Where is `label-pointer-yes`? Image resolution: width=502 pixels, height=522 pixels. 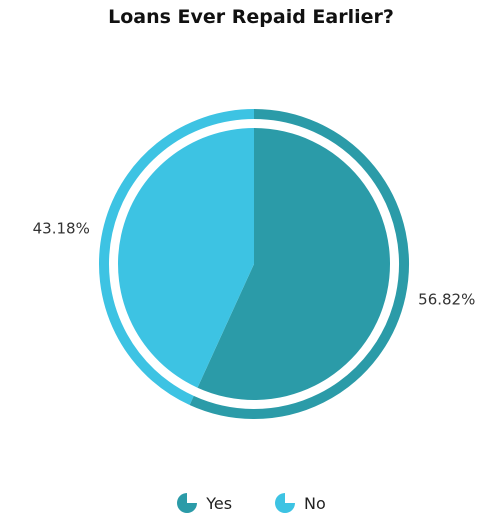
label-pointer-yes is located at coordinates (401, 295).